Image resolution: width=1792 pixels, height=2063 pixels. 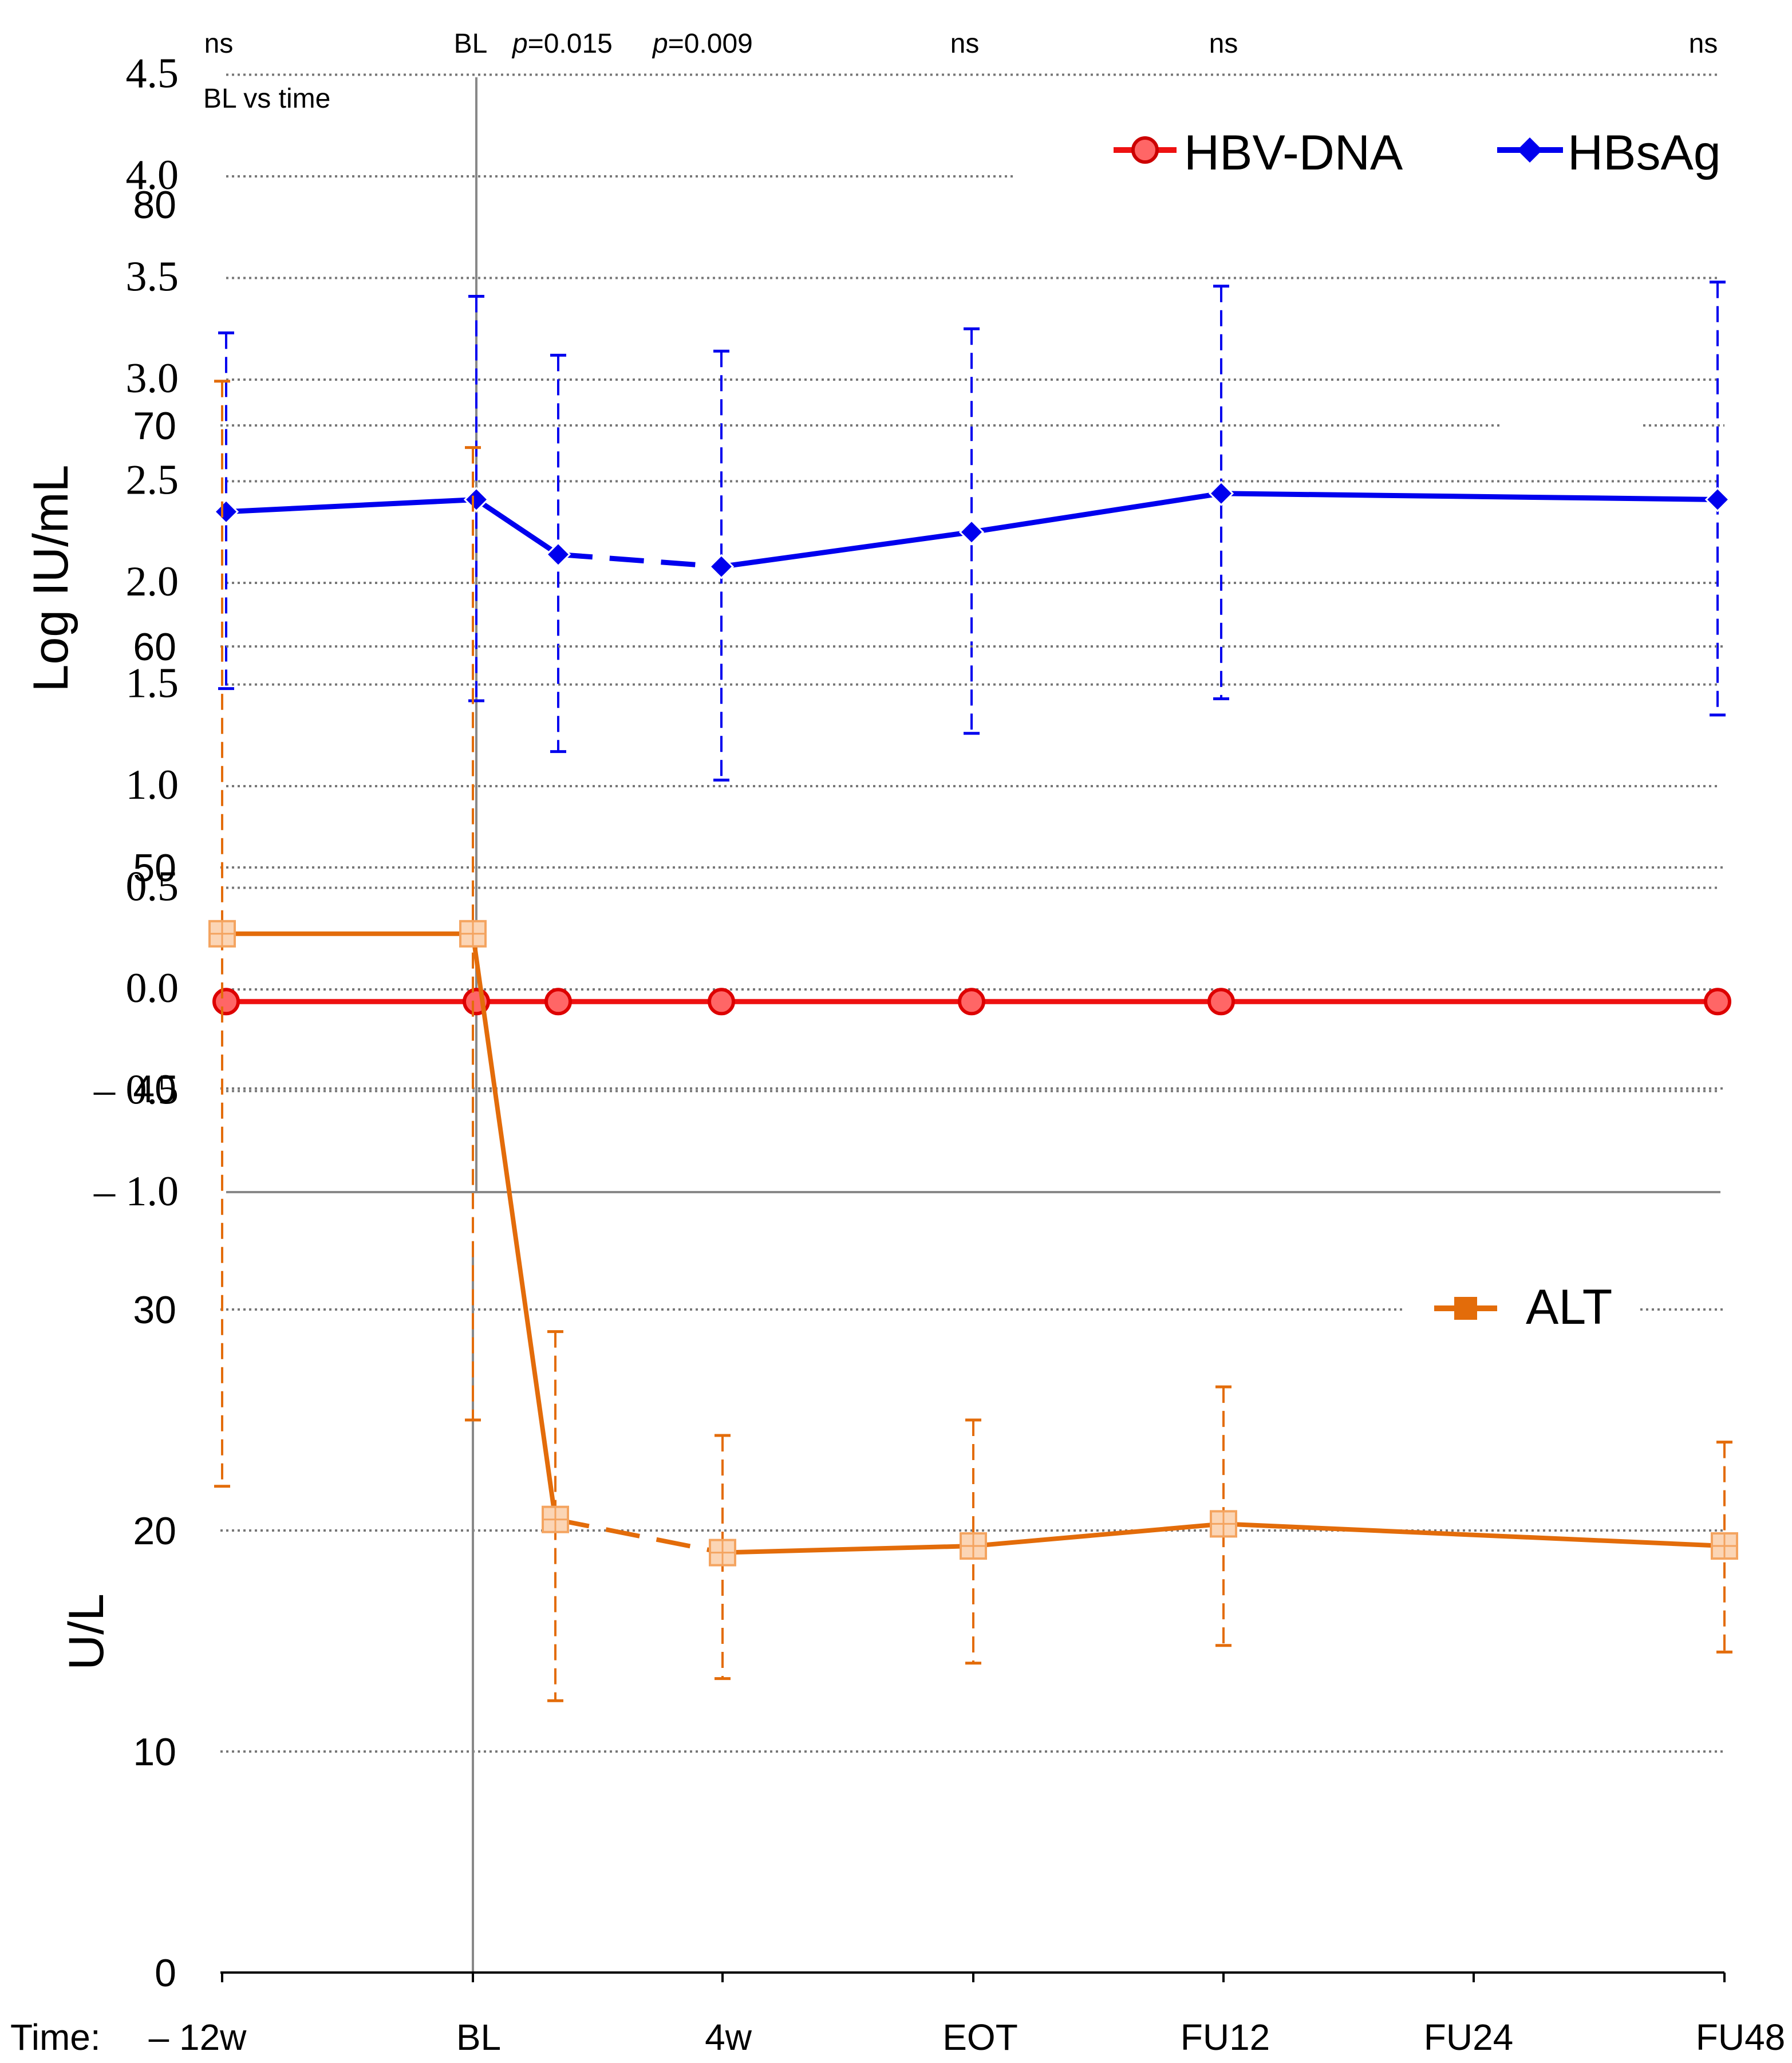 I want to click on top-legend: HBV-DNA HBsAg, so click(x=1406, y=157).